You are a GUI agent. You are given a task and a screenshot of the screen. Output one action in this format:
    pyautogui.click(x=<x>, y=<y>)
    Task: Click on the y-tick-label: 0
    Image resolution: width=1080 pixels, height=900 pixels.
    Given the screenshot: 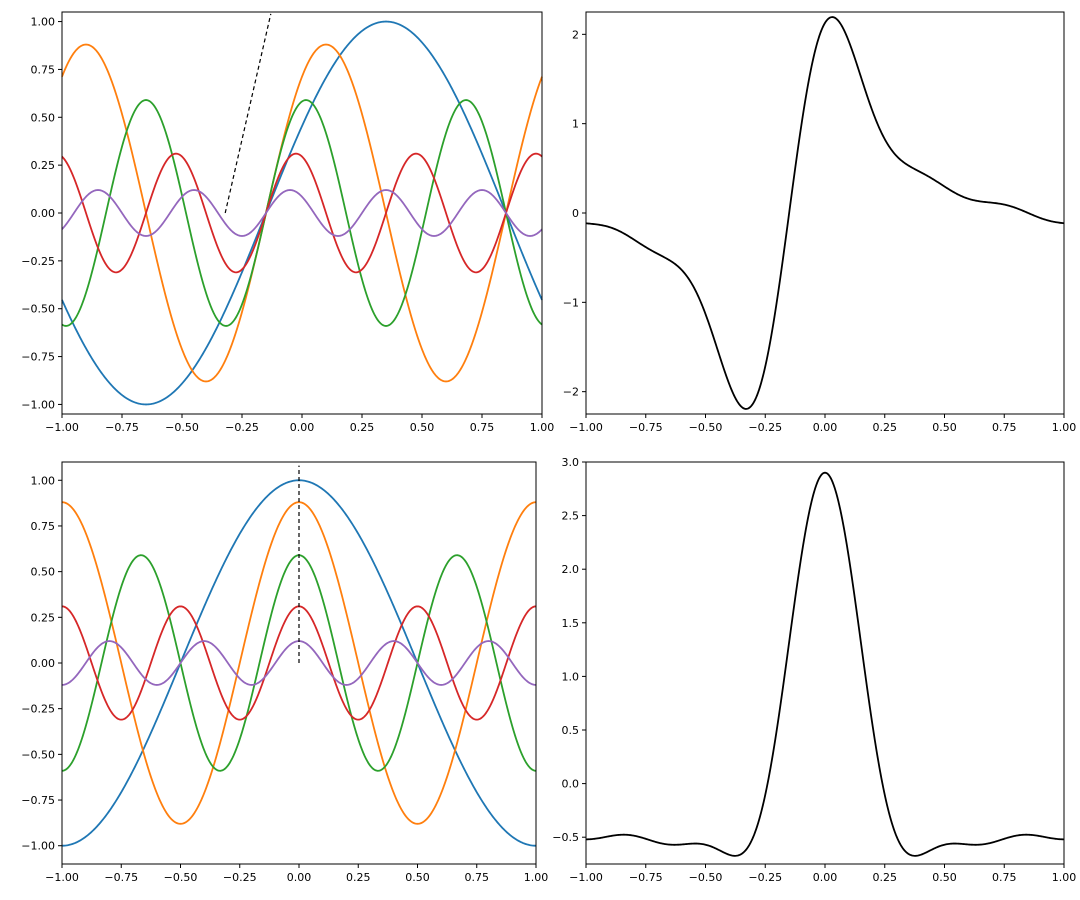 What is the action you would take?
    pyautogui.click(x=575, y=213)
    